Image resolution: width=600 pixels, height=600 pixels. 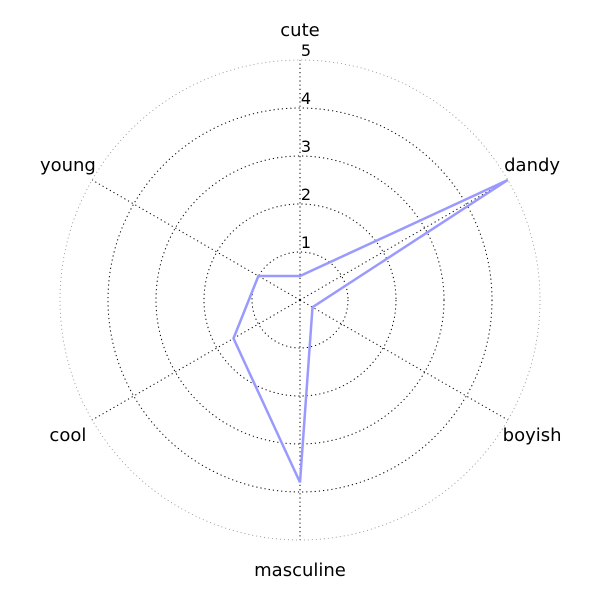 I want to click on radial-tick-label: 1, so click(x=306, y=242).